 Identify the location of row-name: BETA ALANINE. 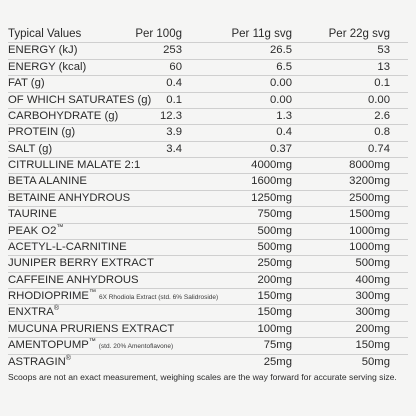
(47, 181).